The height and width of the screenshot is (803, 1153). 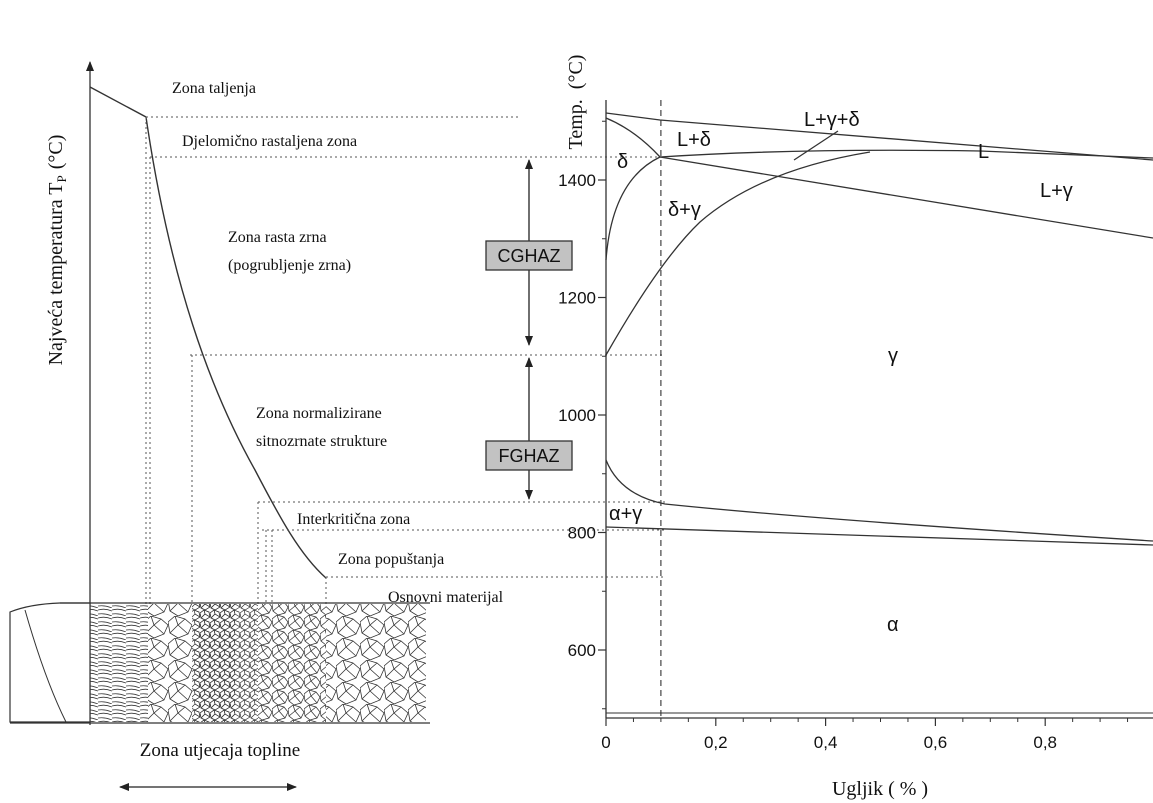 What do you see at coordinates (879, 500) in the screenshot?
I see `a3-line` at bounding box center [879, 500].